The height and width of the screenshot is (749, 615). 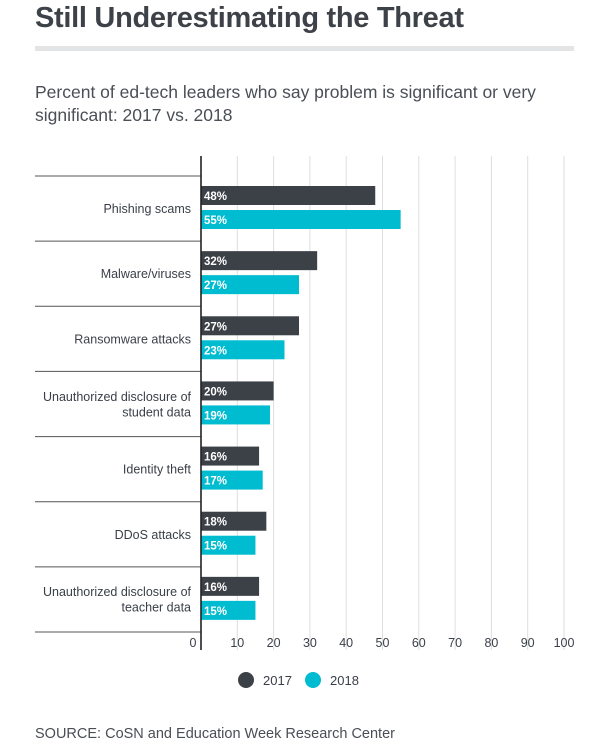 I want to click on x-tick-label: 60, so click(x=419, y=643).